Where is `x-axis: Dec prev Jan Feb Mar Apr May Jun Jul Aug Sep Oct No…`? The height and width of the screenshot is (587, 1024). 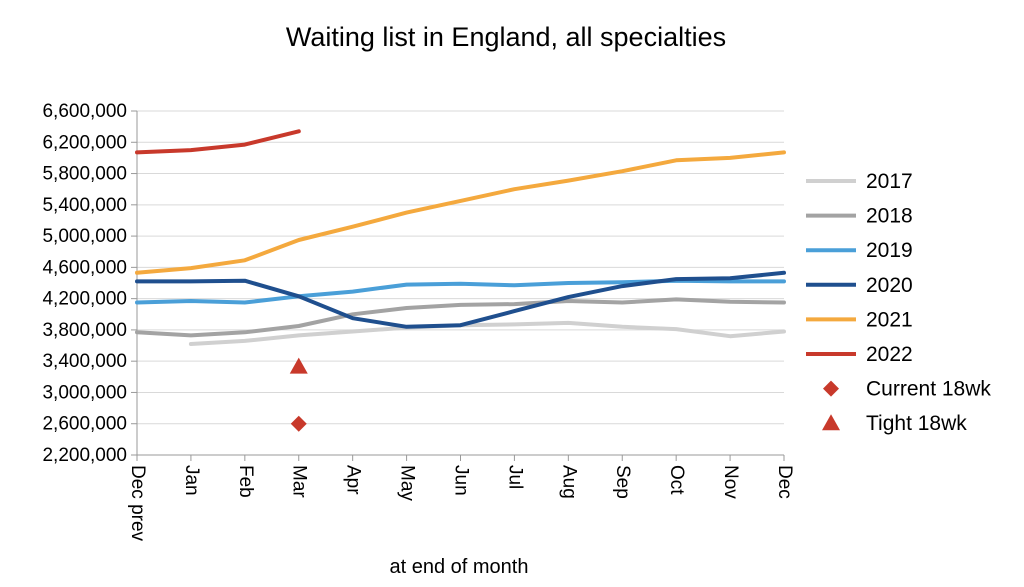
x-axis: Dec prev Jan Feb Mar Apr May Jun Jul Aug Sep Oct No… is located at coordinates (461, 498).